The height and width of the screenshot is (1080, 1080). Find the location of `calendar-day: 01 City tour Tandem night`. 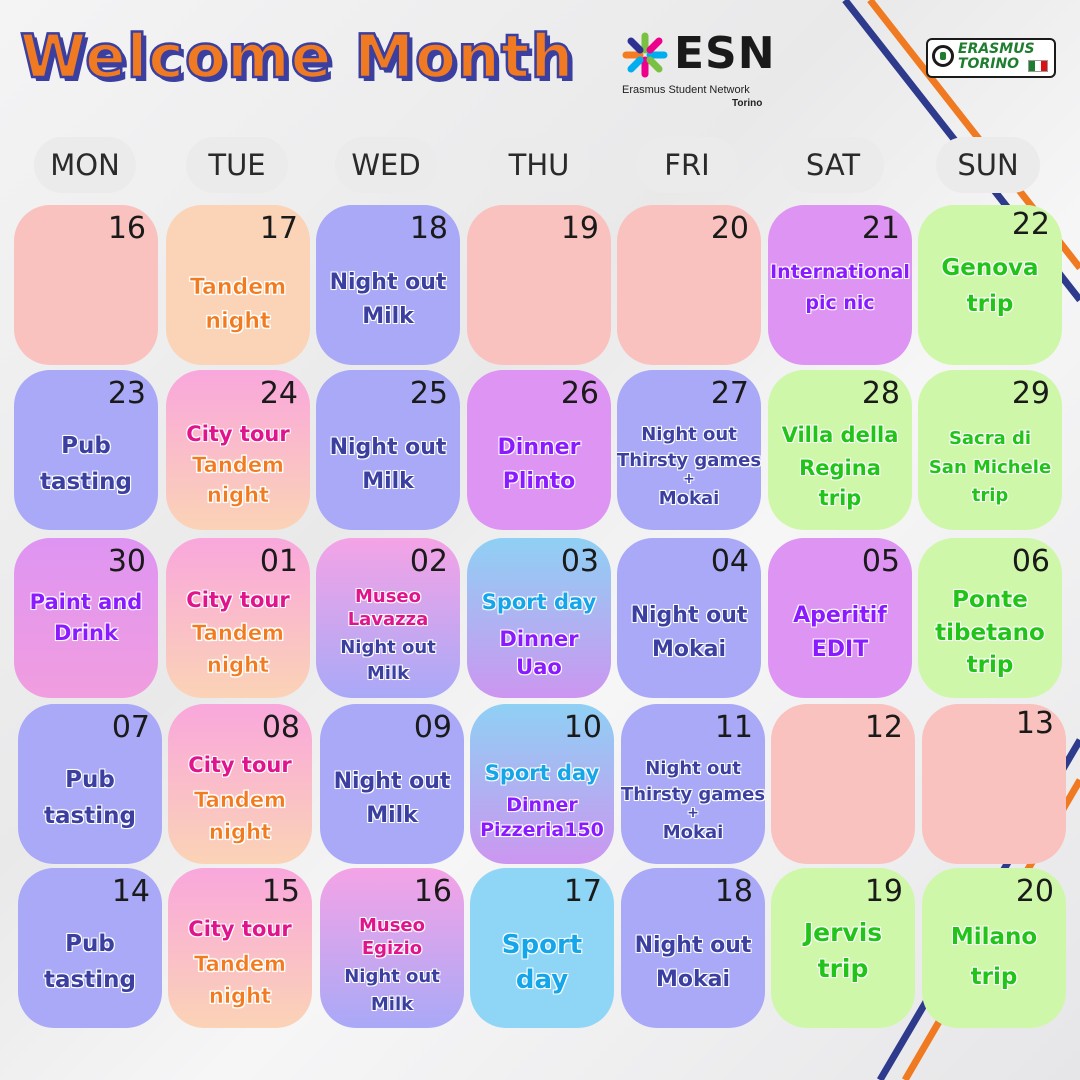

calendar-day: 01 City tour Tandem night is located at coordinates (238, 618).